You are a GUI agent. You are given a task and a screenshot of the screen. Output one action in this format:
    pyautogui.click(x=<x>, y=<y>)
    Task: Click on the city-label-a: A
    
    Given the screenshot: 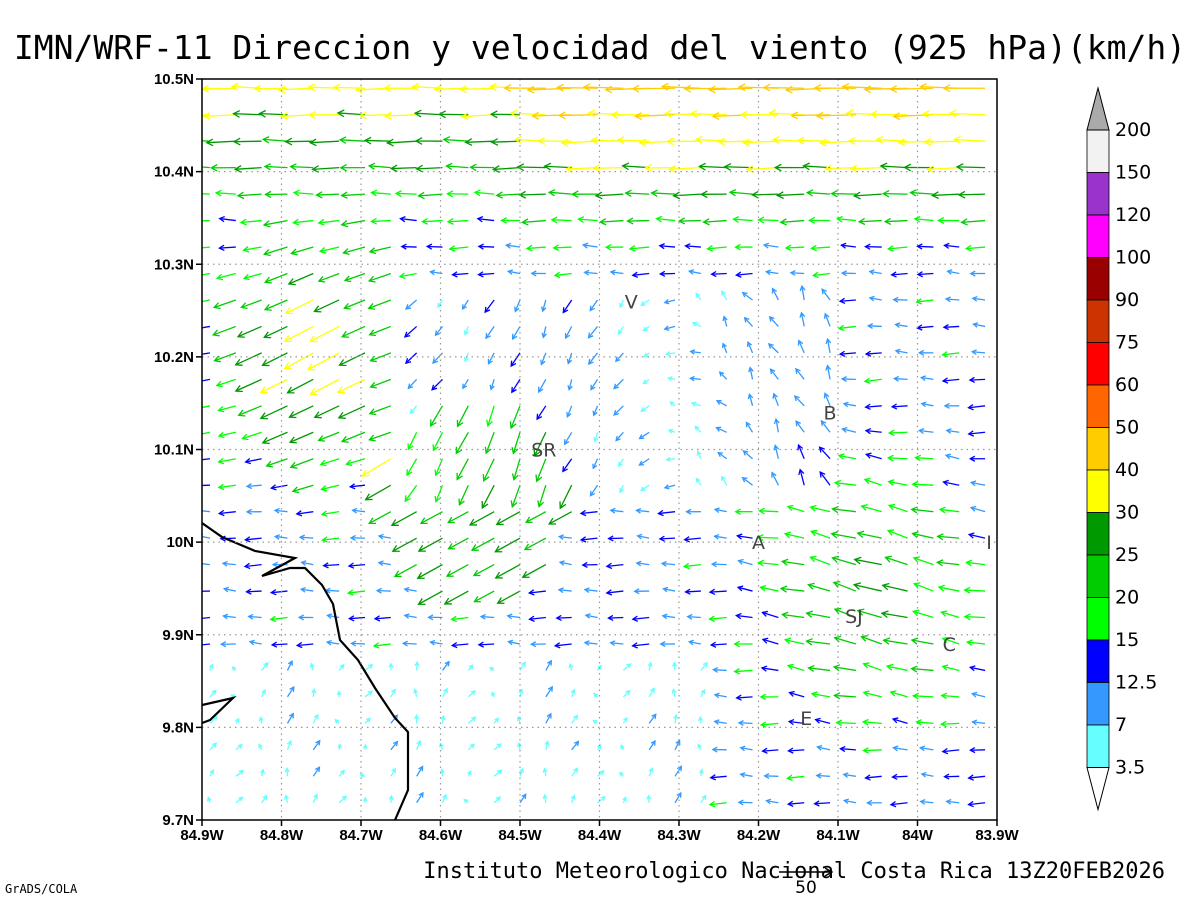 What is the action you would take?
    pyautogui.click(x=758, y=543)
    